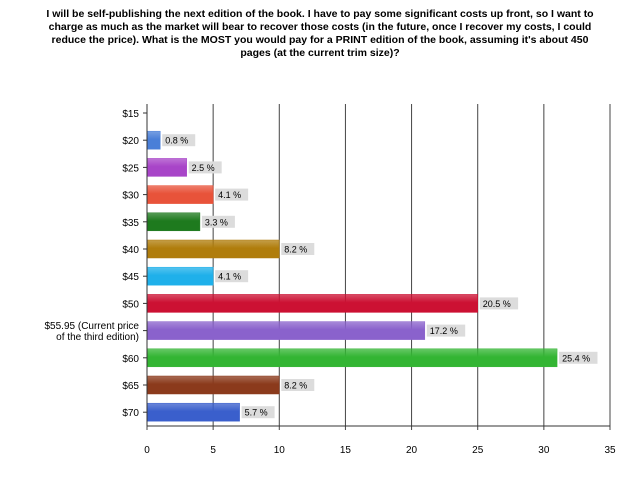 The width and height of the screenshot is (640, 480). I want to click on category-label: $50, so click(130, 304).